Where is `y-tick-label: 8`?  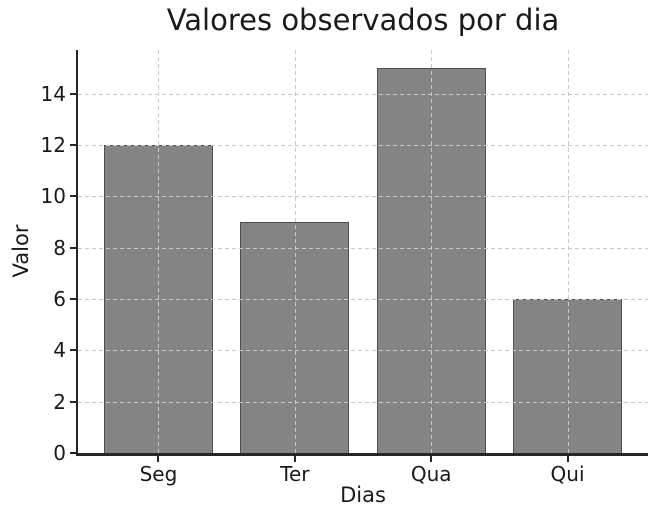
y-tick-label: 8 is located at coordinates (59, 247).